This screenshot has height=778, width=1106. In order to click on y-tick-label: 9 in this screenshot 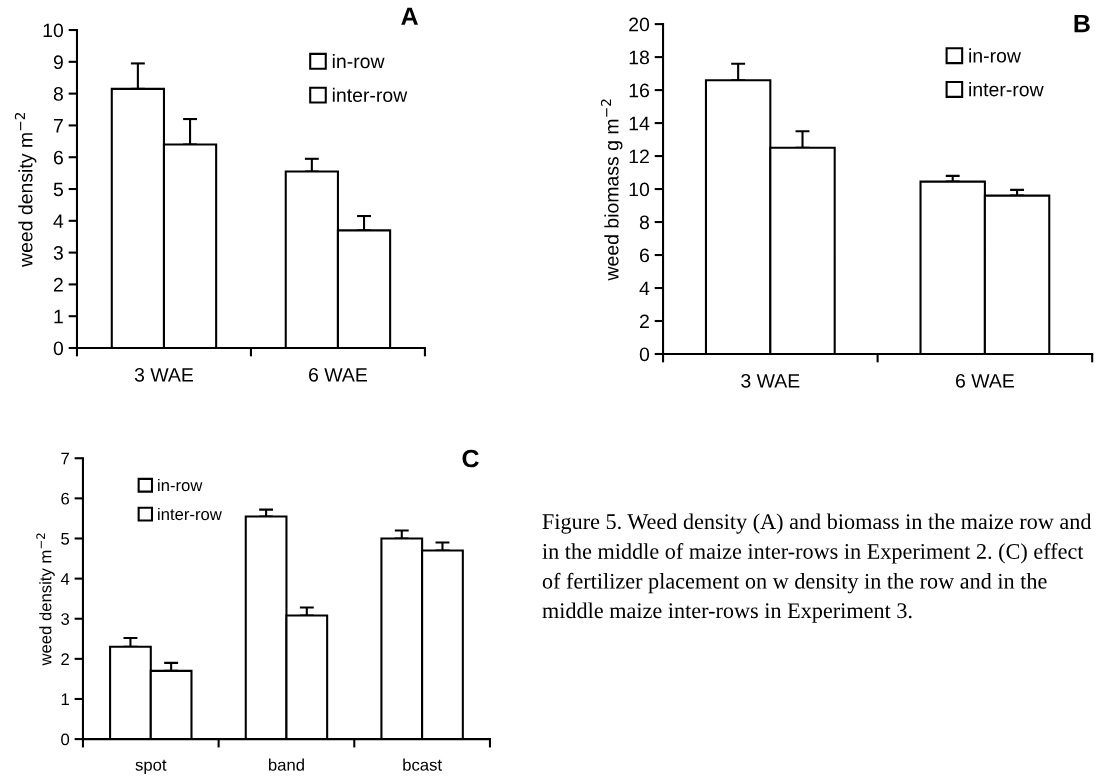, I will do `click(58, 62)`.